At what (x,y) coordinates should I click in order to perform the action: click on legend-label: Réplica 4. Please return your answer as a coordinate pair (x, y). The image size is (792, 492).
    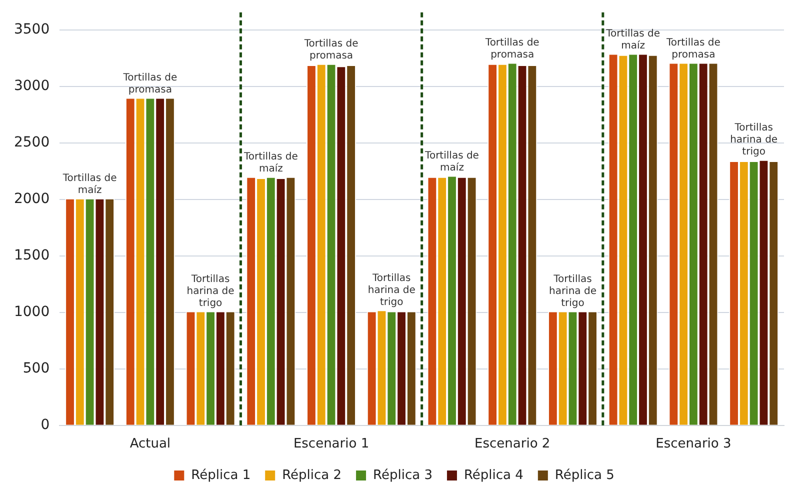
    Looking at the image, I should click on (494, 475).